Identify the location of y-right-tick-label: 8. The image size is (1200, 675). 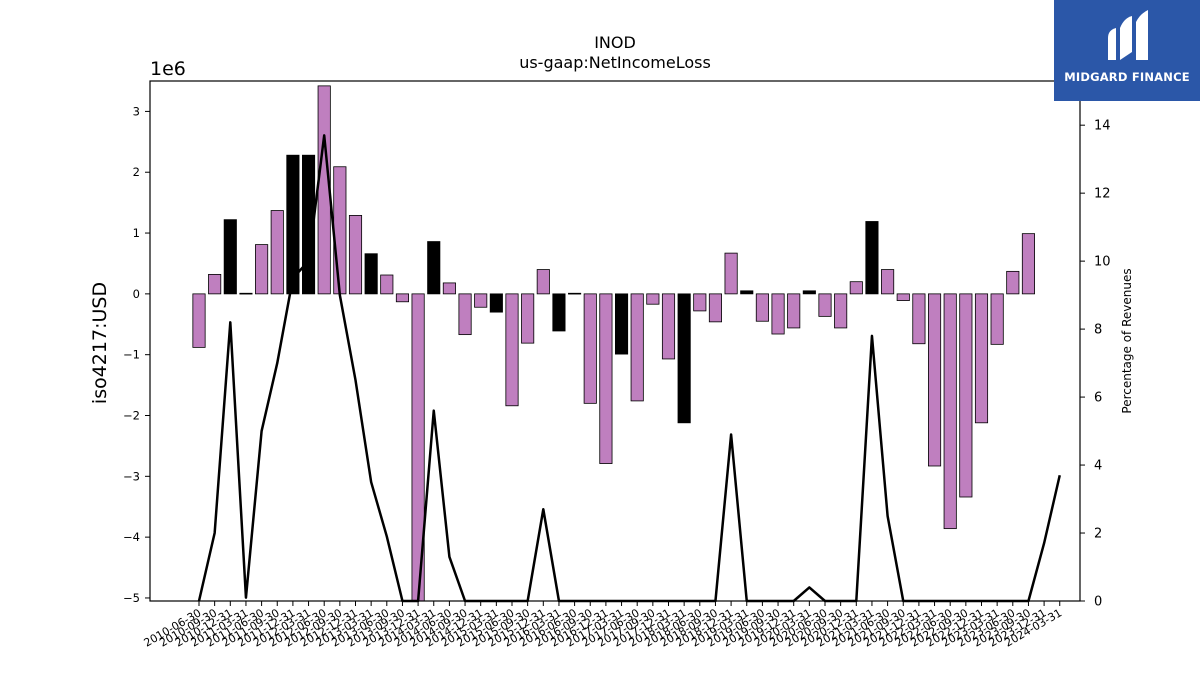
(1098, 330).